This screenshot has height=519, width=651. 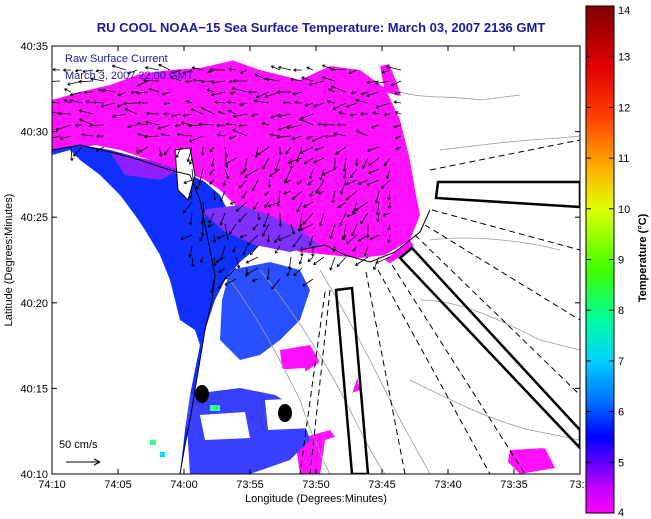 I want to click on colorbar-ticks: 14 13 12 11 10 9 8 7 6 5 4, so click(x=608, y=262).